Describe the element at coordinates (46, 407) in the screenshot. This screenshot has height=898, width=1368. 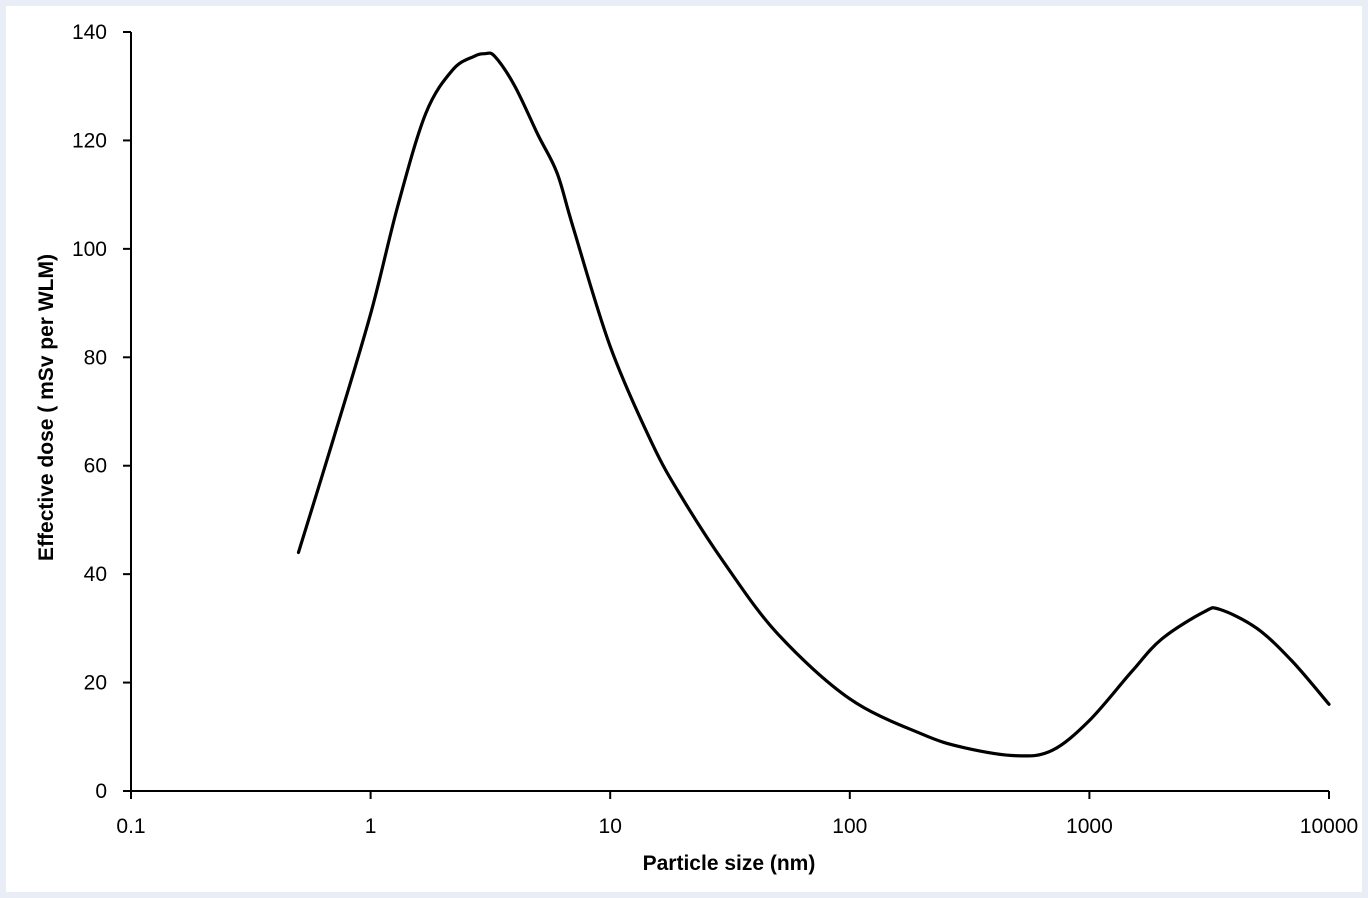
I see `y-axis-title: Effective dose ( mSv per WLM)` at that location.